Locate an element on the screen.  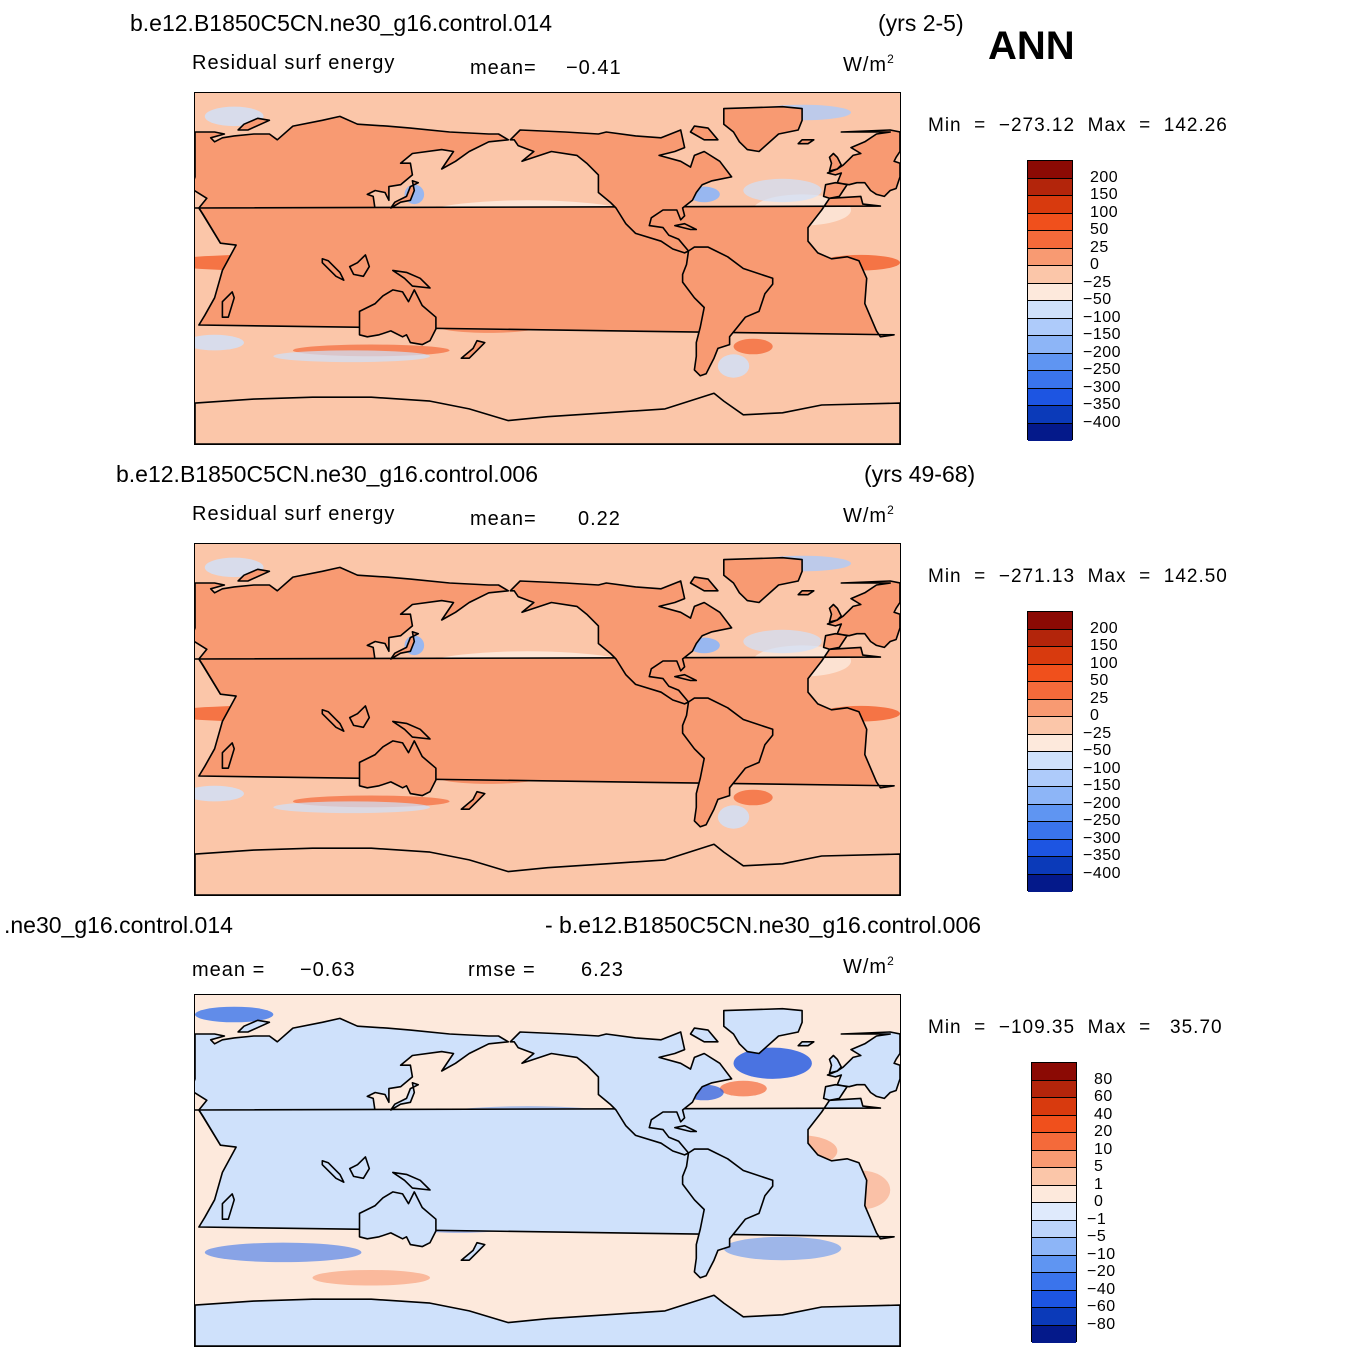
panel-1-min-max: Min = −273.12 Max = 142.26 is located at coordinates (1078, 125).